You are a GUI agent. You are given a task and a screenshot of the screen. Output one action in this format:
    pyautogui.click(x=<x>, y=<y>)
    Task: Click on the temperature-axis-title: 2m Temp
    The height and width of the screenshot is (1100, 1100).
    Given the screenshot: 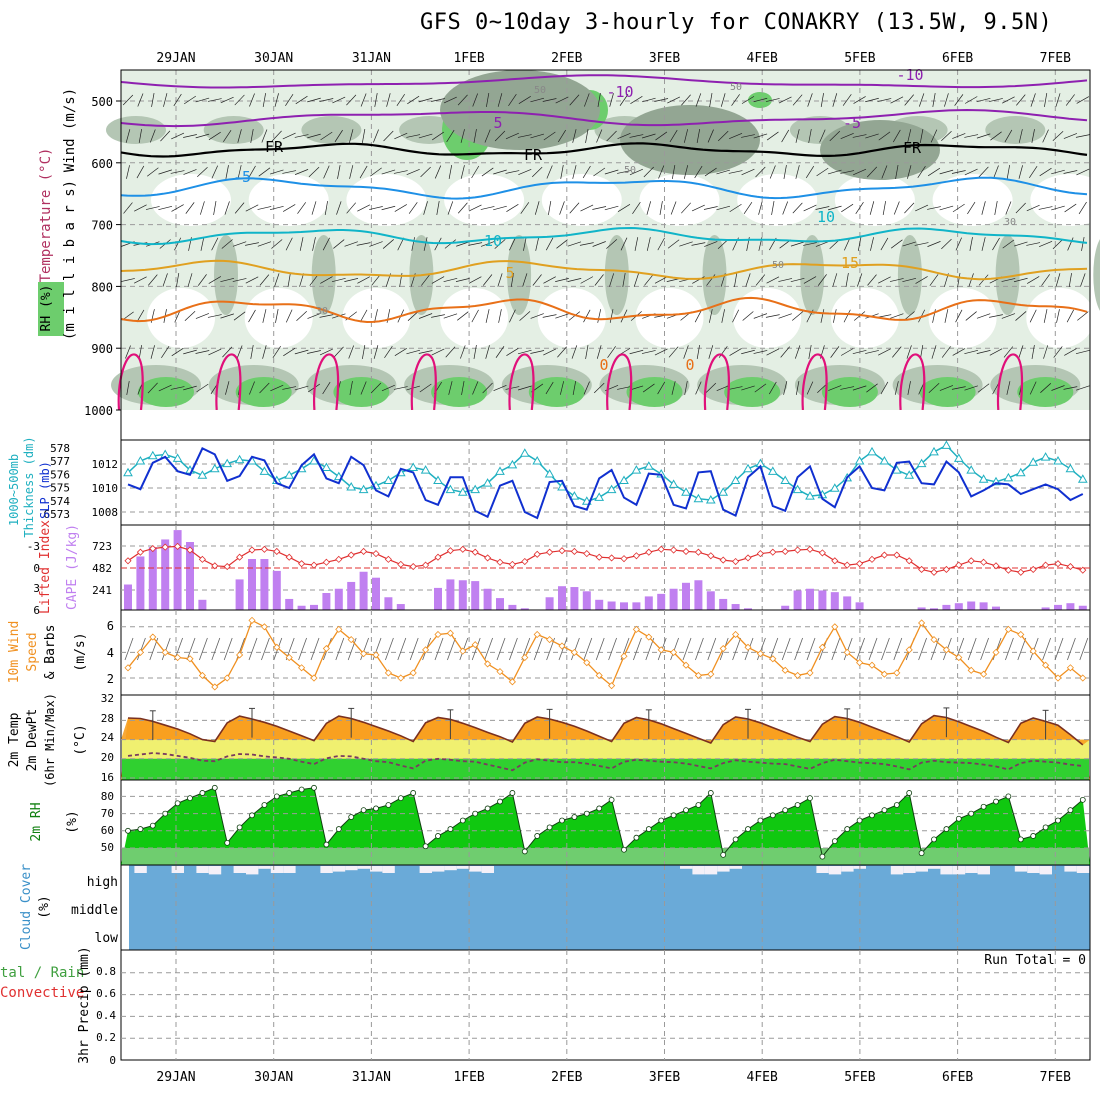 What is the action you would take?
    pyautogui.click(x=14, y=739)
    